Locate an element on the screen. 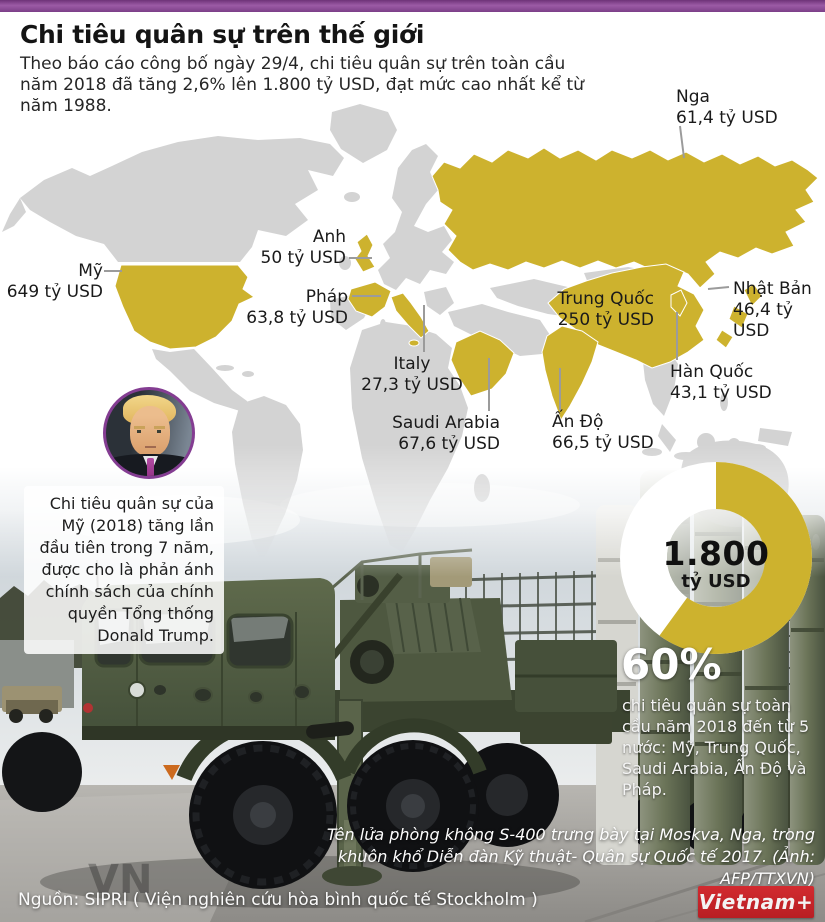  trump-face is located at coordinates (150, 431).